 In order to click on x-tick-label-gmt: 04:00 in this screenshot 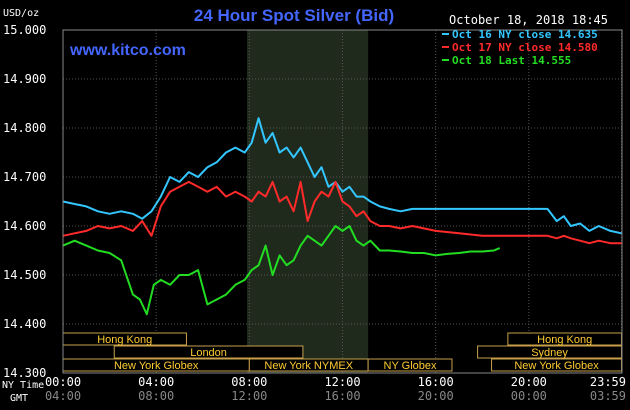, I will do `click(63, 396)`.